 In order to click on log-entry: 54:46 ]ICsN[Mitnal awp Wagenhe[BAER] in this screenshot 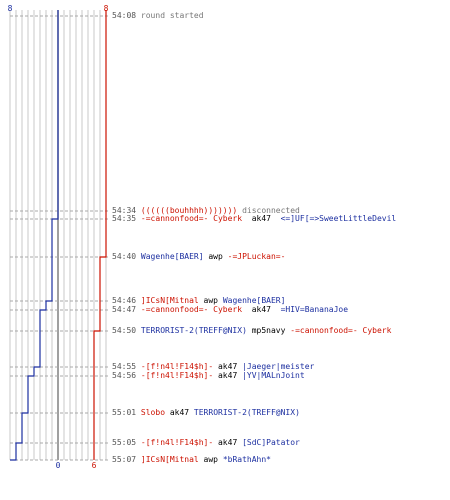, I will do `click(198, 300)`.